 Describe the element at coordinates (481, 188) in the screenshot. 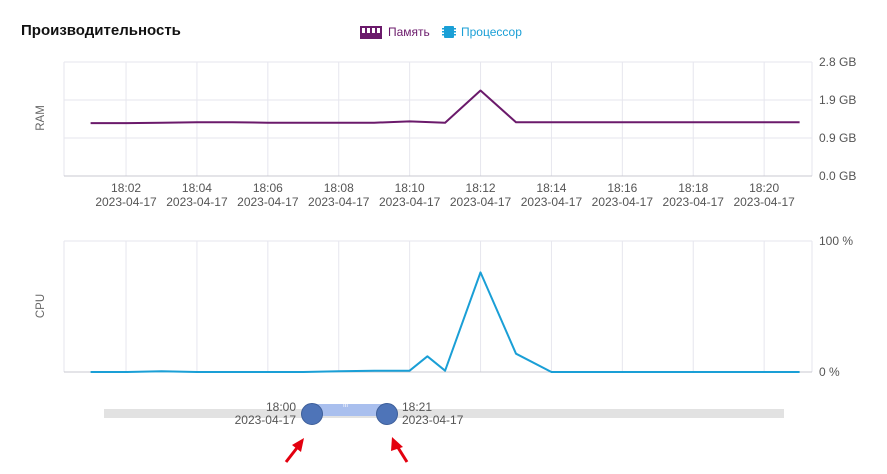

I see `x-tick-time: 18:12` at that location.